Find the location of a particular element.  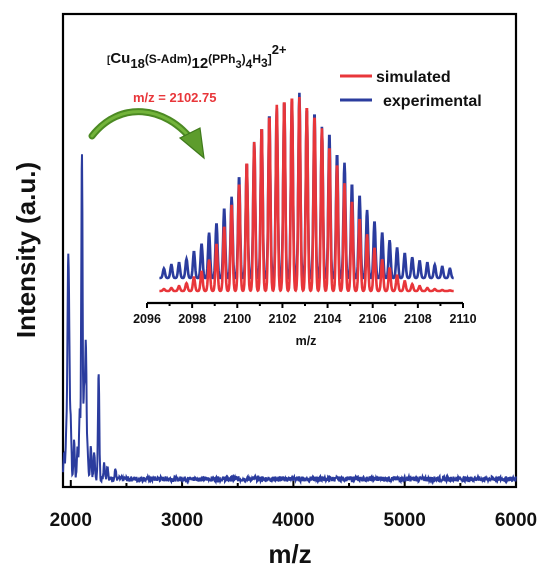

legend-experimental-label: experimental is located at coordinates (432, 101).